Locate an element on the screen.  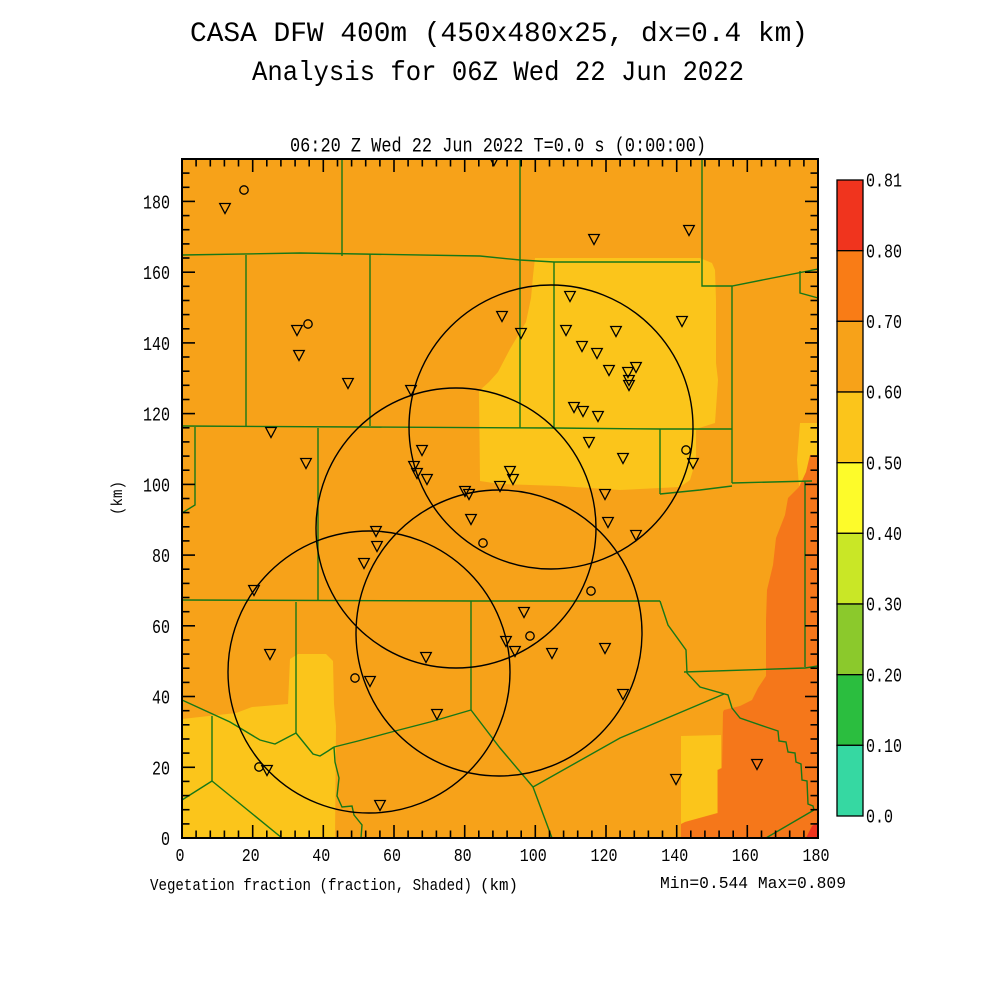
svg-text: 0.50 is located at coordinates (884, 464).